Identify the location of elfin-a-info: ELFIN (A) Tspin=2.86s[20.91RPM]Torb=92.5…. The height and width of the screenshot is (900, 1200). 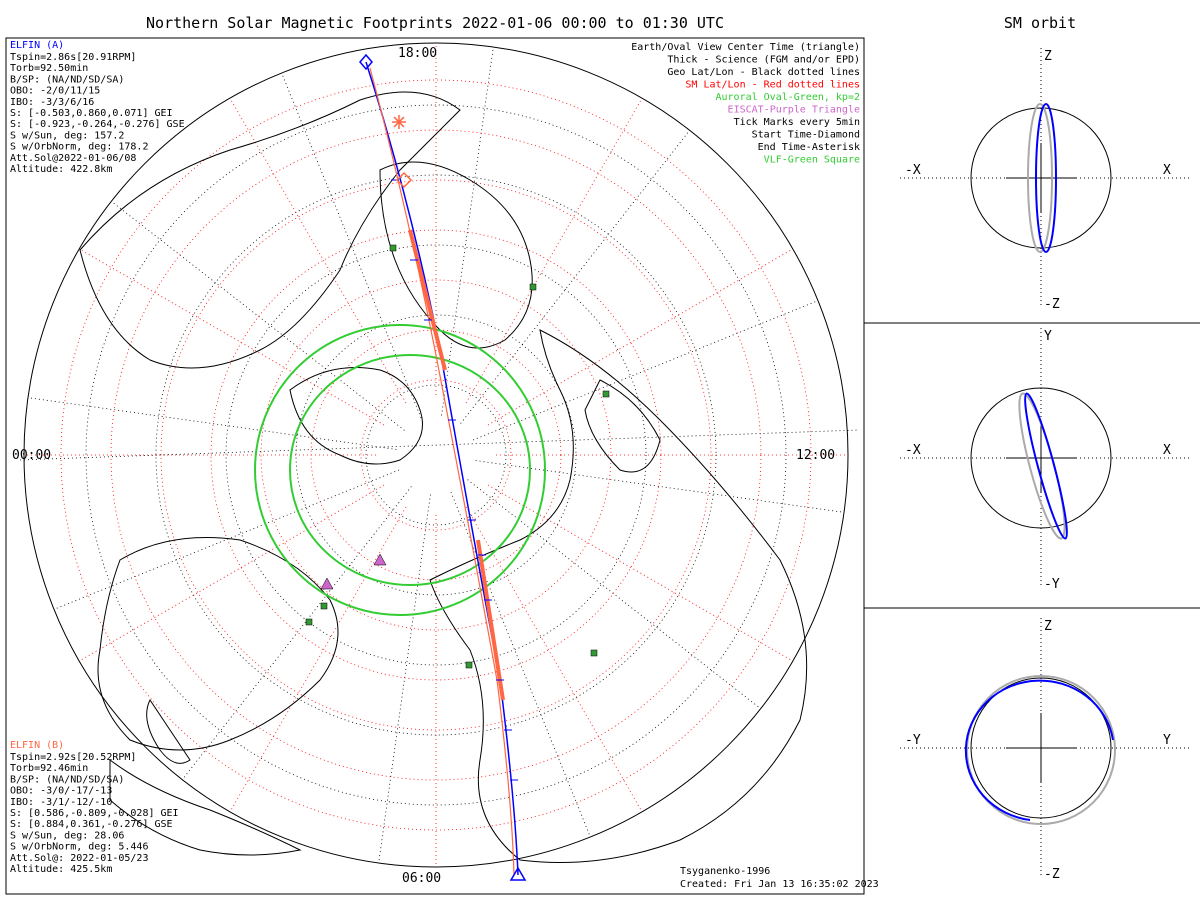
(97, 107).